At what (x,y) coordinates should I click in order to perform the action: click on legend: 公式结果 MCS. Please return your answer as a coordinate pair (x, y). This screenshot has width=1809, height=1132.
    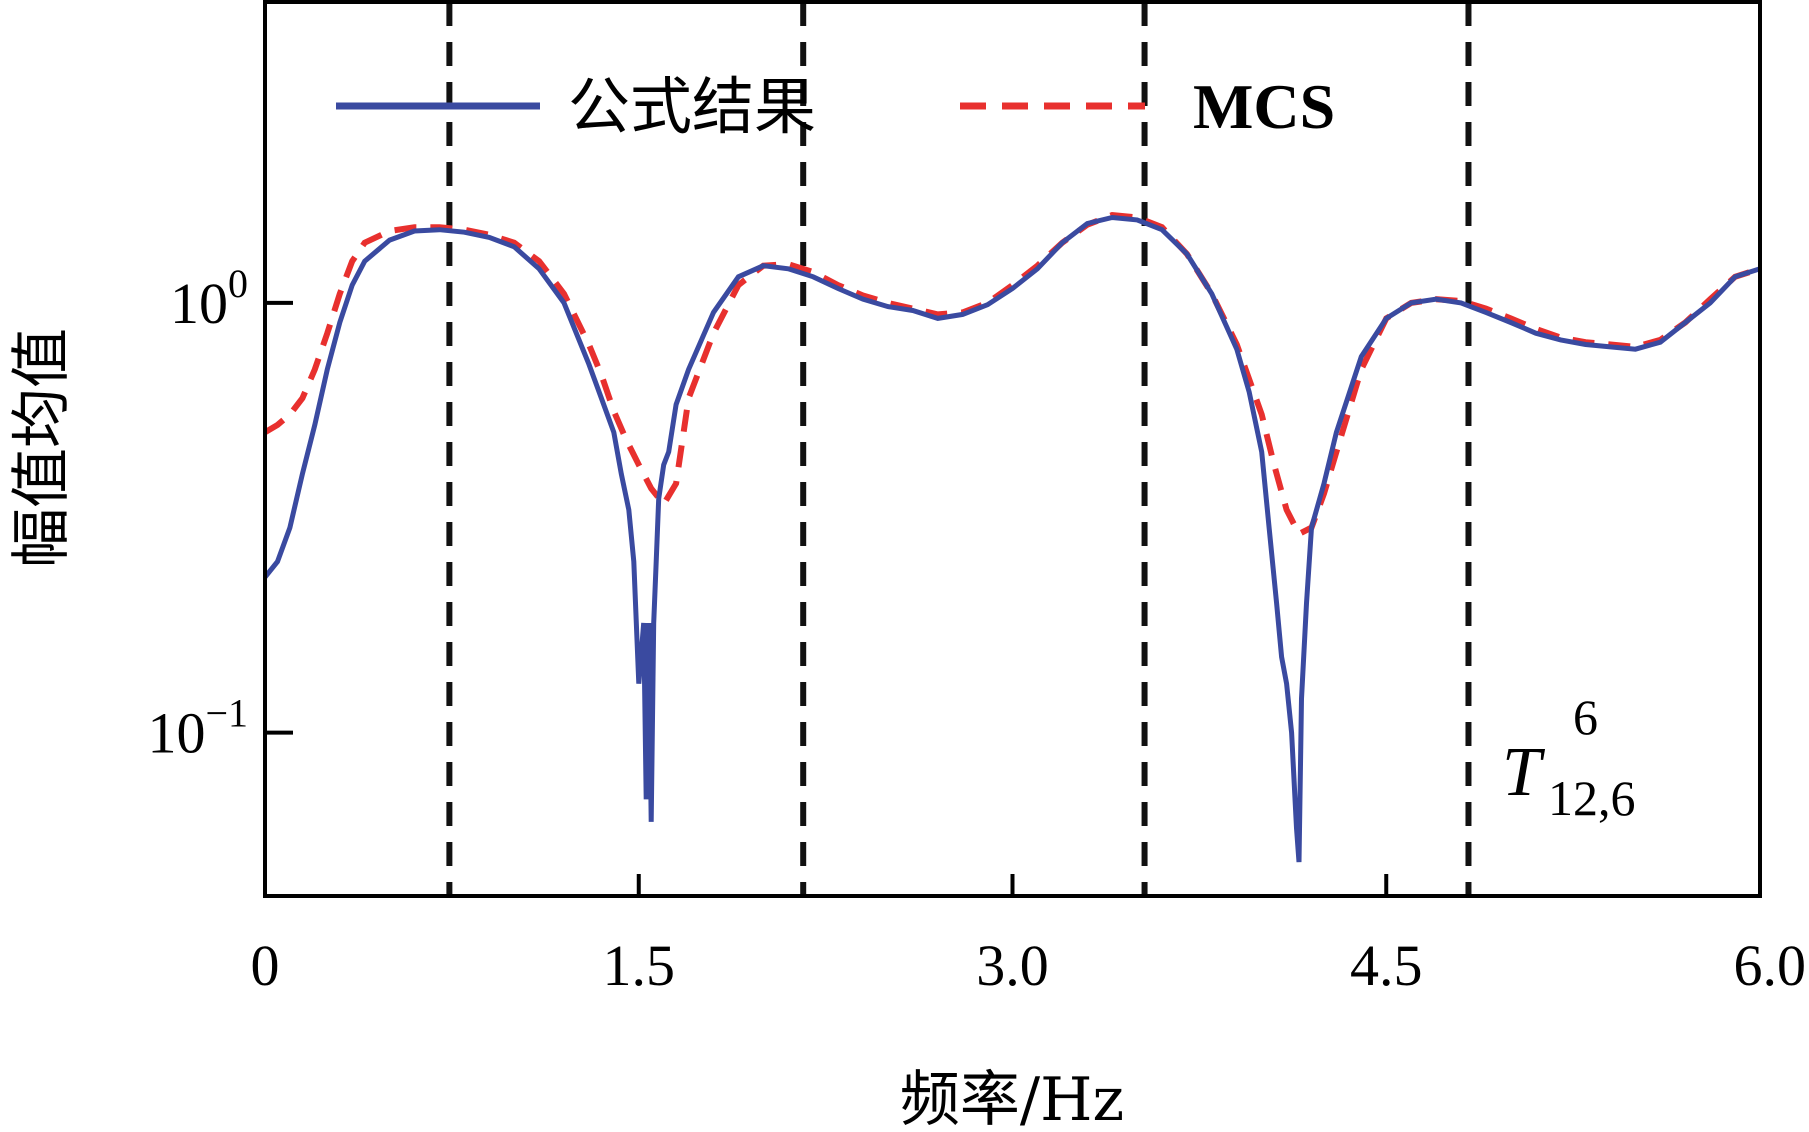
    Looking at the image, I should click on (835, 106).